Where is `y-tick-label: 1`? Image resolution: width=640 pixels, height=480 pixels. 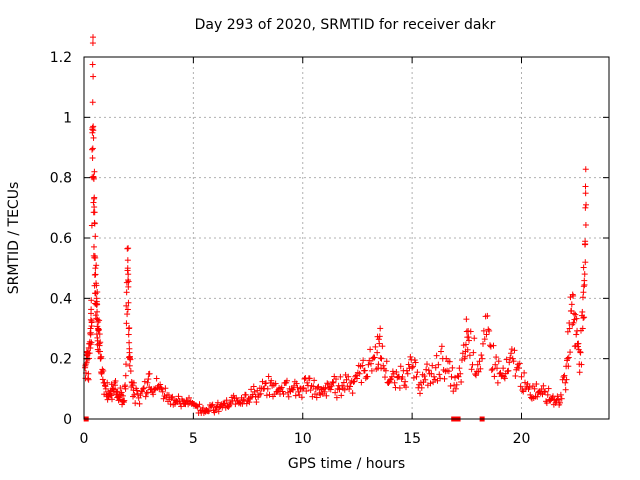
y-tick-label: 1 is located at coordinates (67, 118).